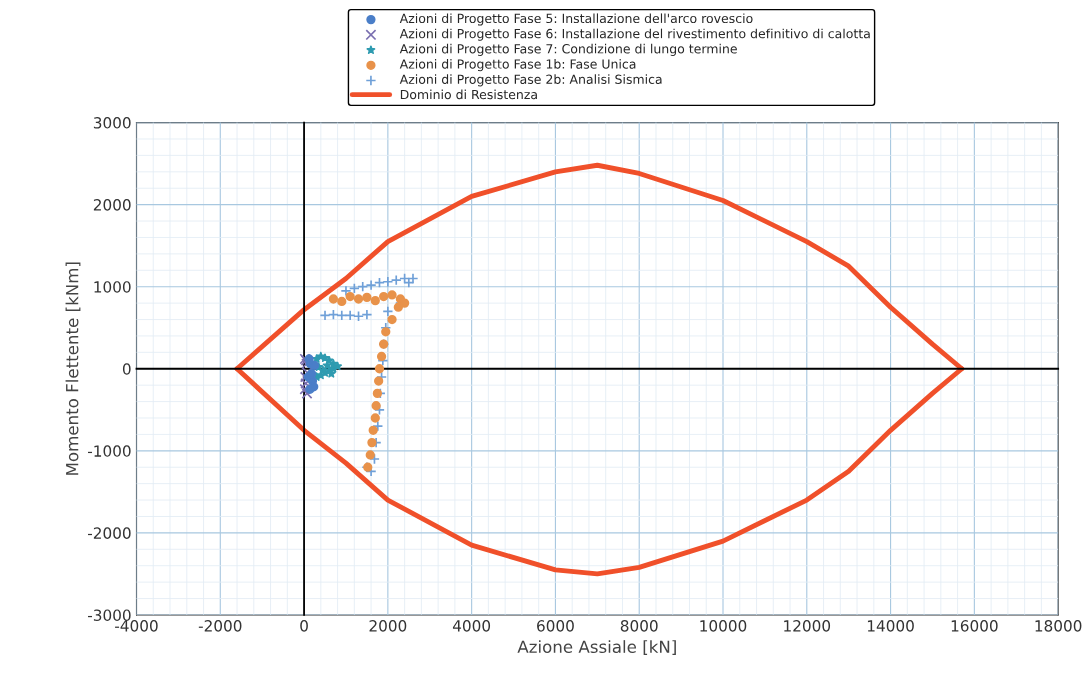 The image size is (1092, 681). What do you see at coordinates (112, 123) in the screenshot?
I see `y-tick-label: 3000` at bounding box center [112, 123].